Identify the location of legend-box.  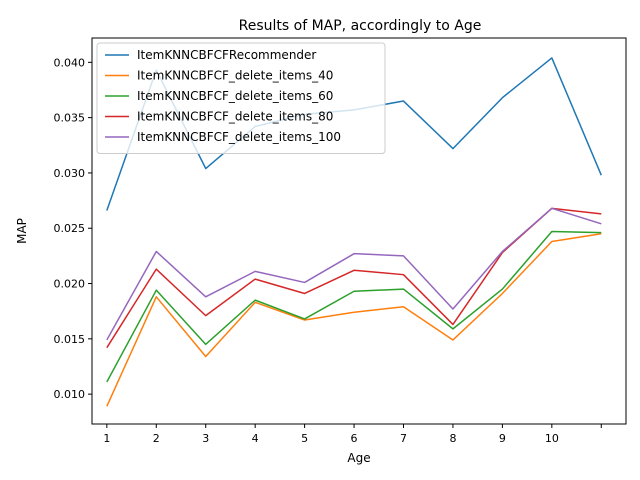
(241, 98).